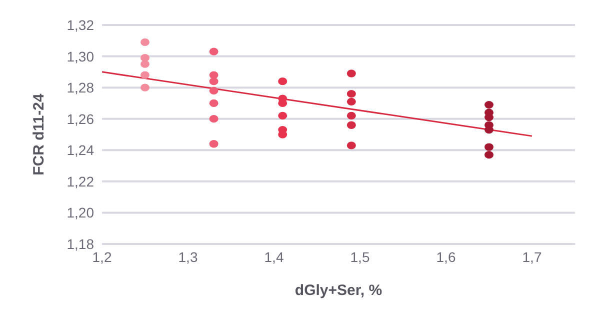  I want to click on y-tick-label: 1,26, so click(80, 118).